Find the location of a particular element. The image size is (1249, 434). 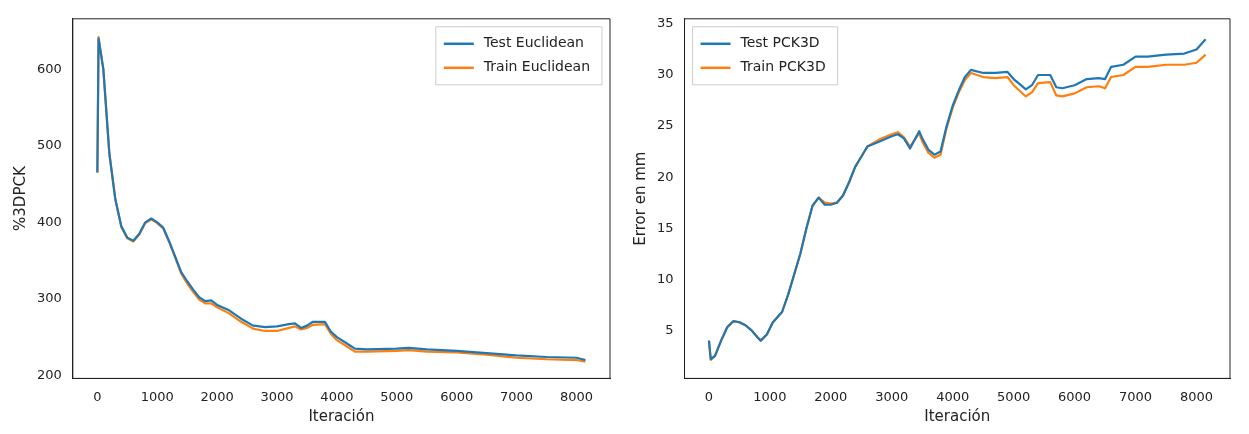

y-tick-label: 600 is located at coordinates (49, 68).